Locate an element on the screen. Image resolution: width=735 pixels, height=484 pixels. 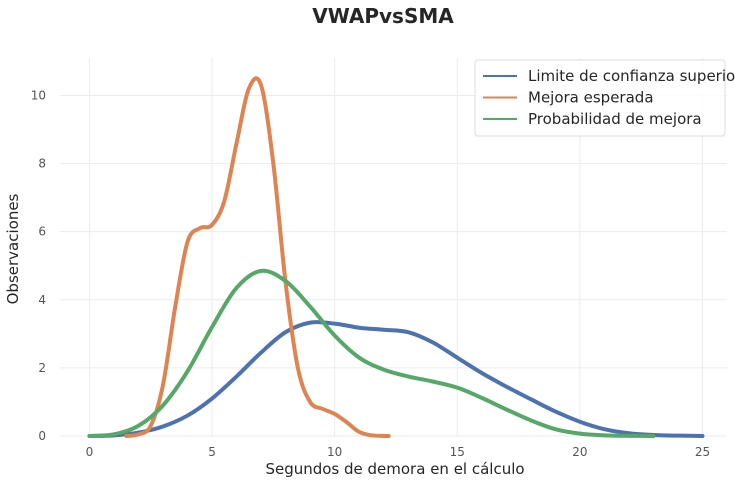
legend-label: Mejora esperada is located at coordinates (591, 98).